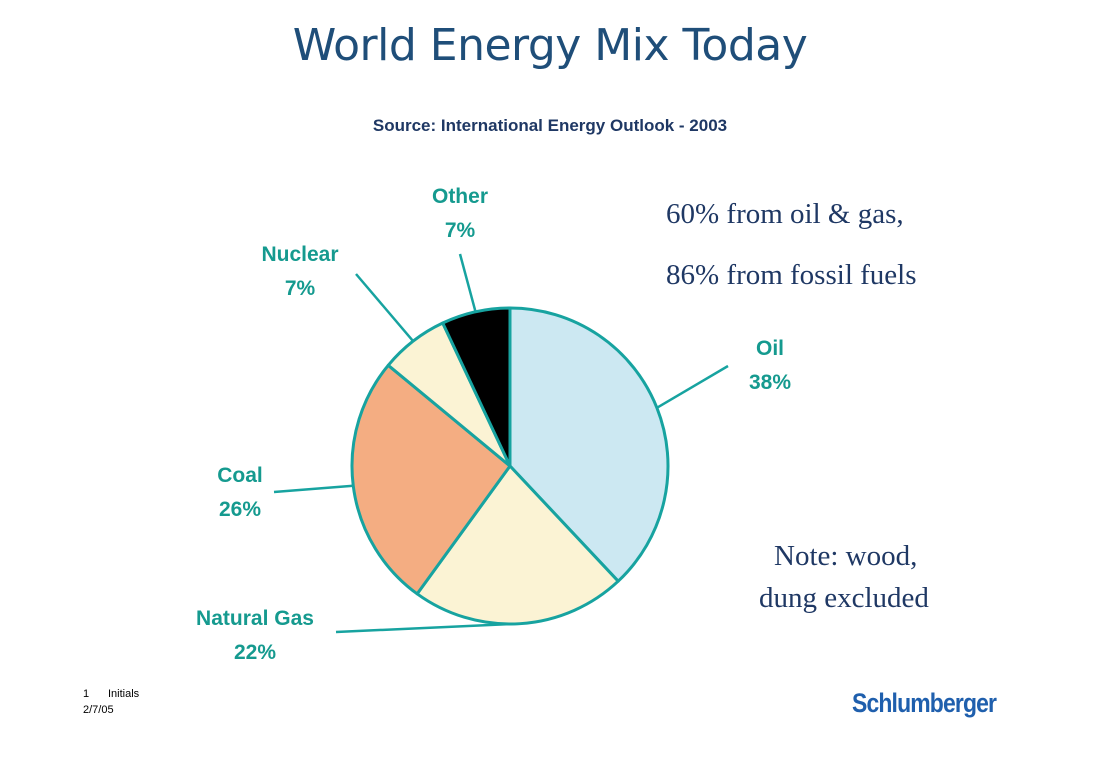 The width and height of the screenshot is (1100, 760). Describe the element at coordinates (846, 556) in the screenshot. I see `note-wood: Note: wood,` at that location.